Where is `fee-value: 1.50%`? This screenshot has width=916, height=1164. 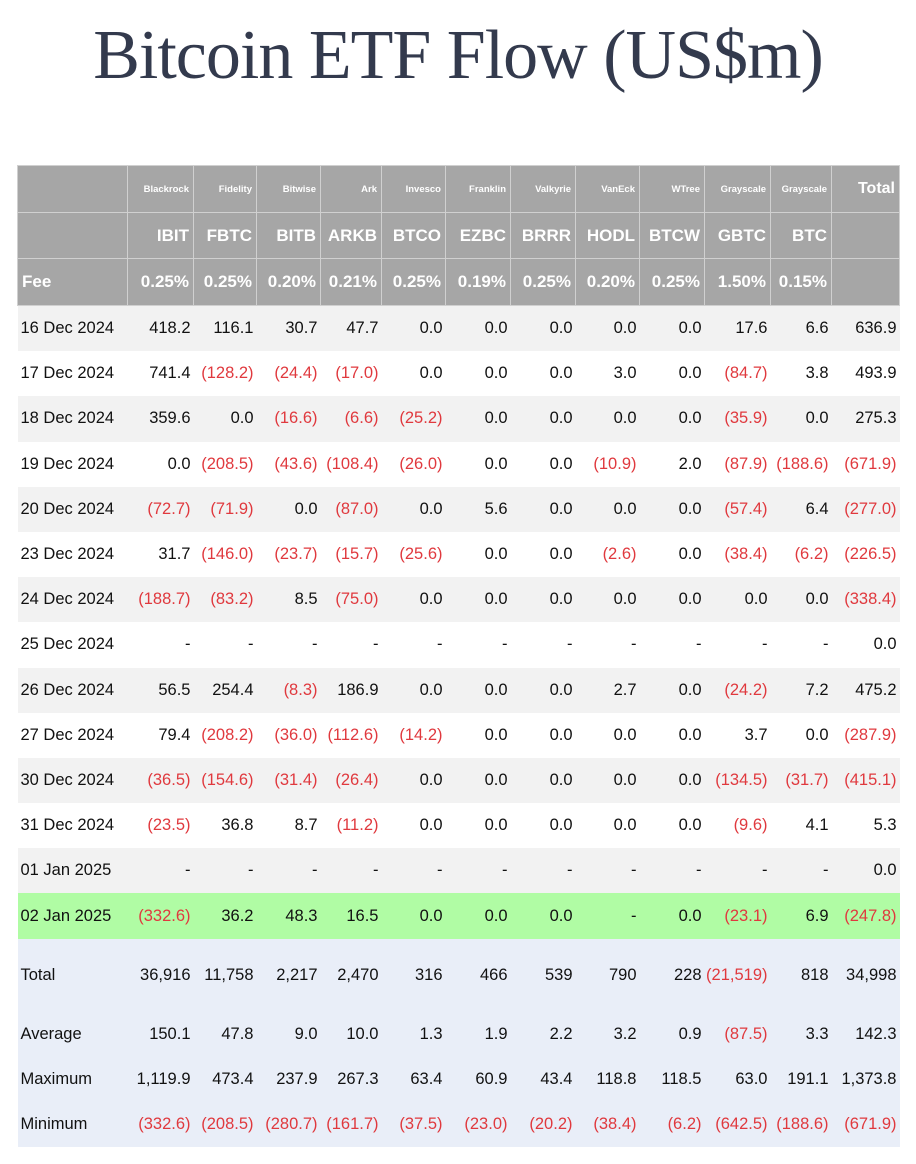
fee-value: 1.50% is located at coordinates (737, 282).